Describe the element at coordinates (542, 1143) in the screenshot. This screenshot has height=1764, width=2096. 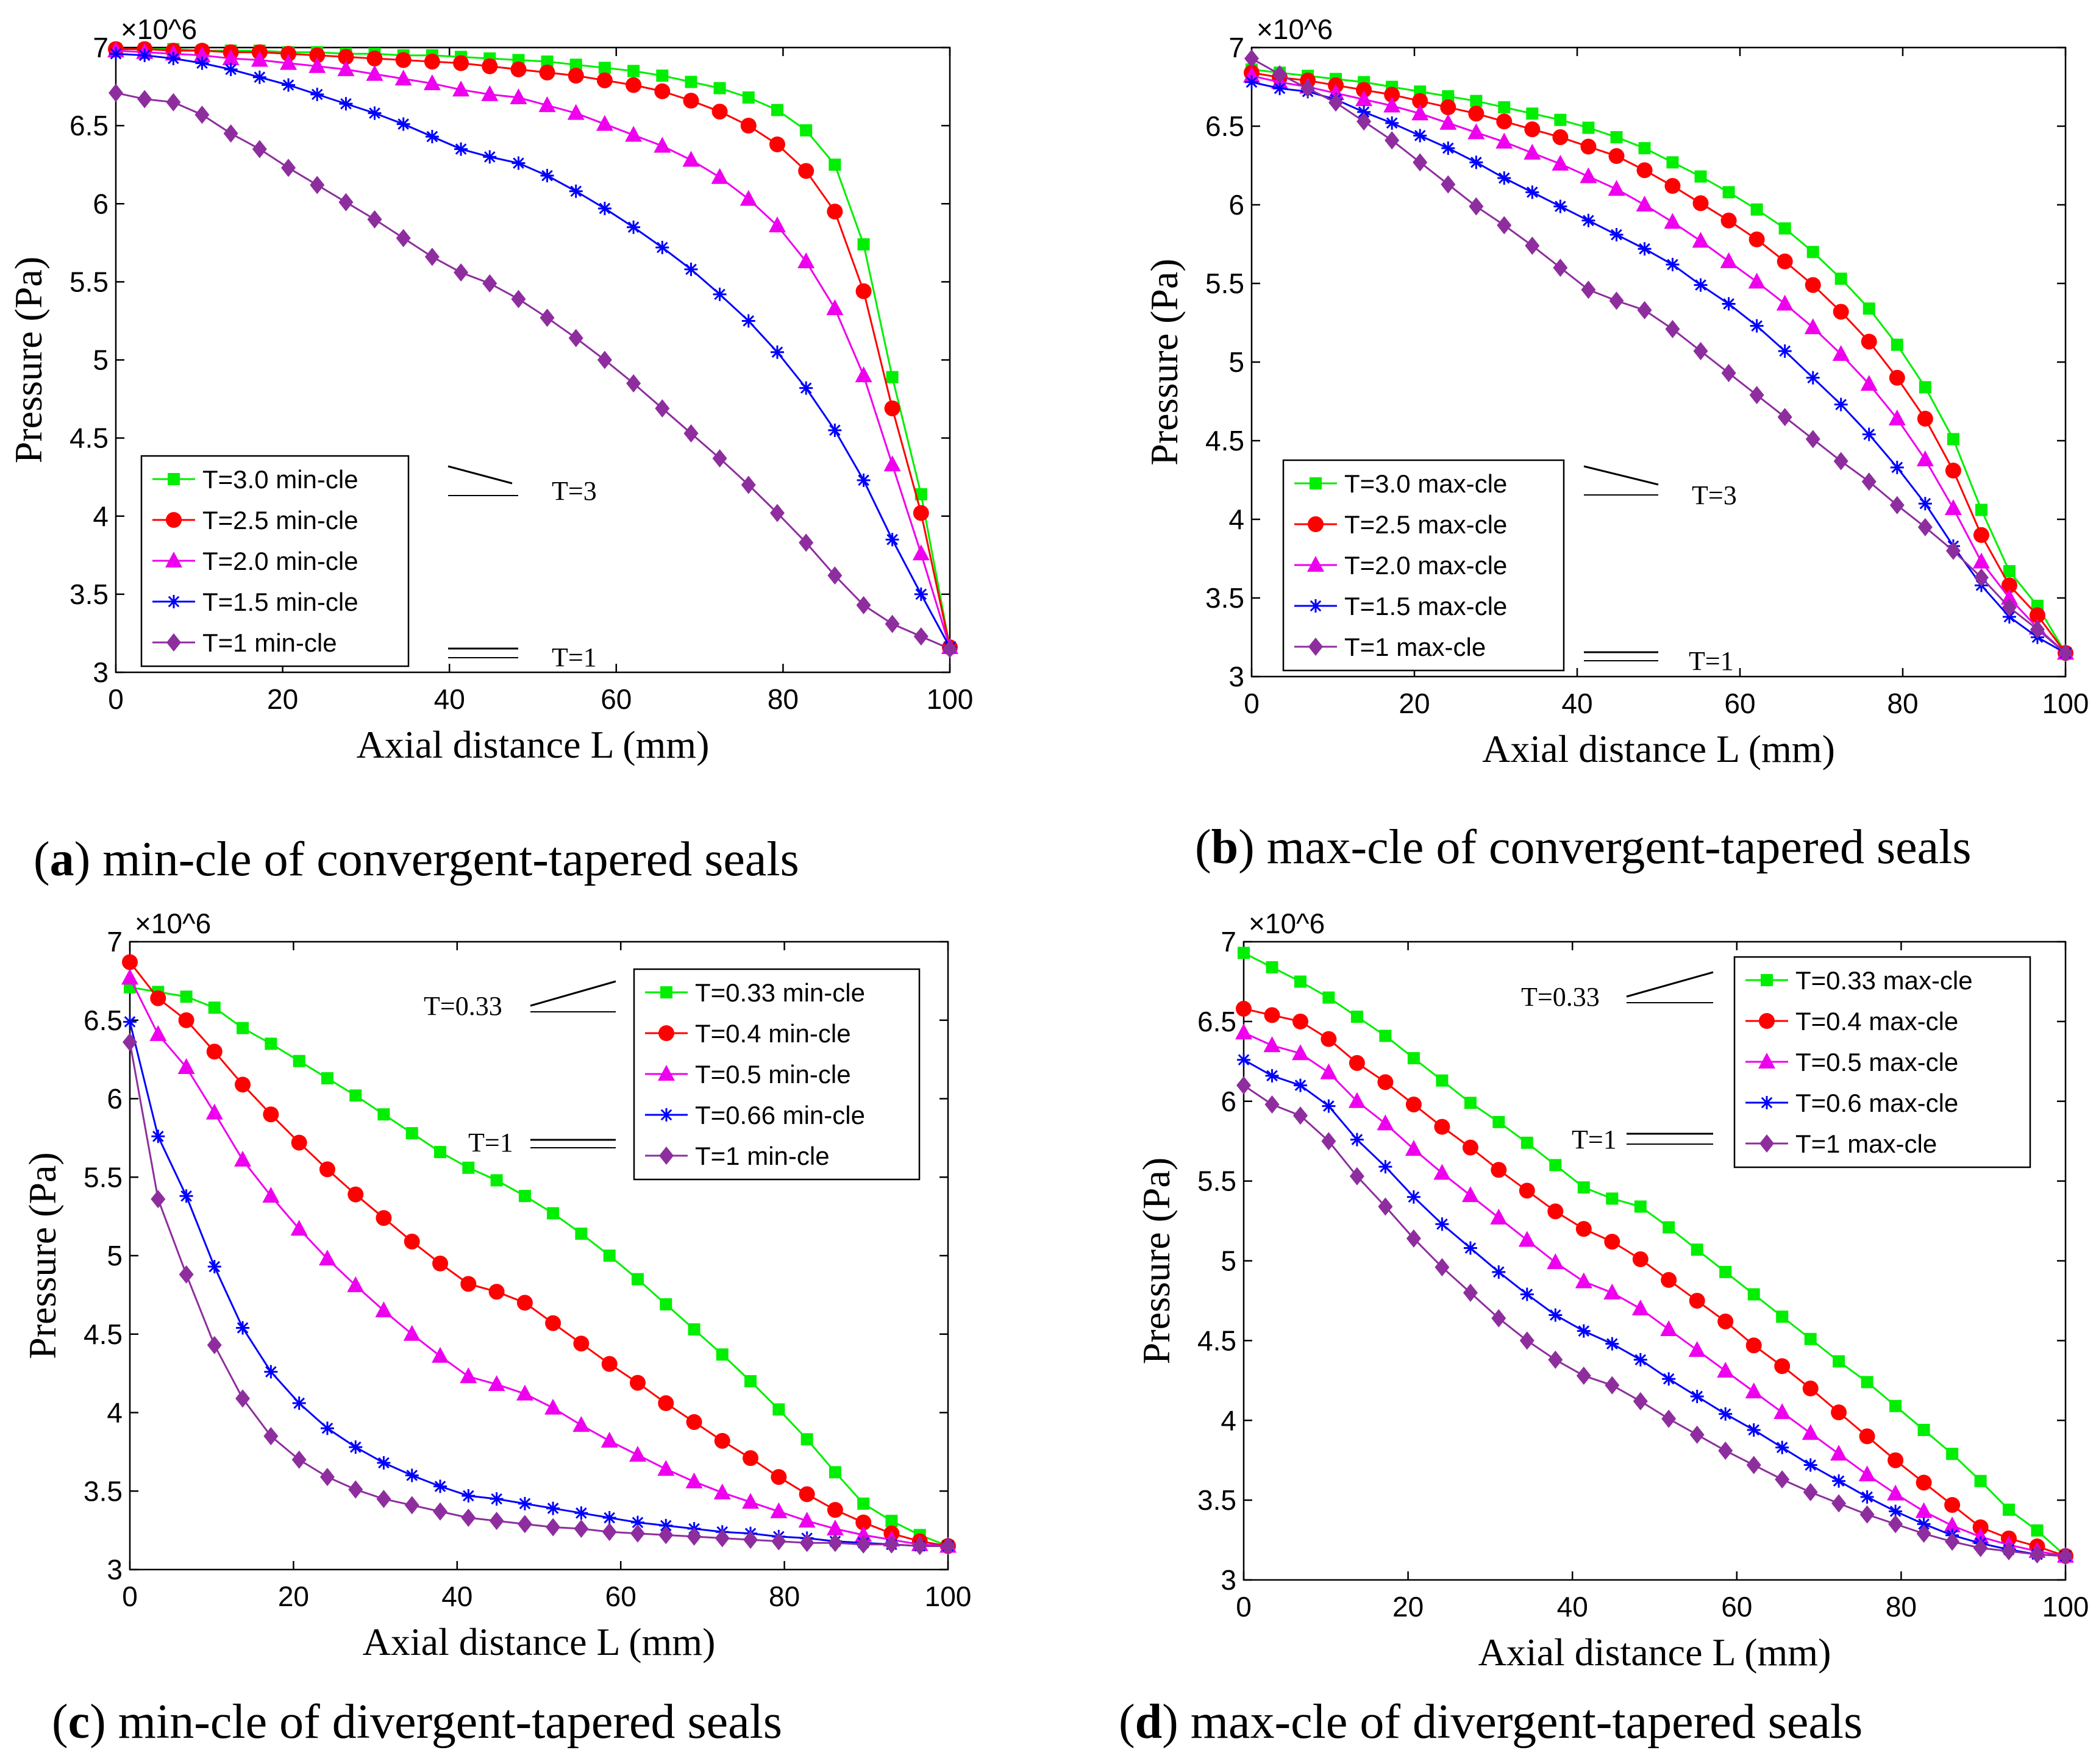
I see `annotation: T=1` at that location.